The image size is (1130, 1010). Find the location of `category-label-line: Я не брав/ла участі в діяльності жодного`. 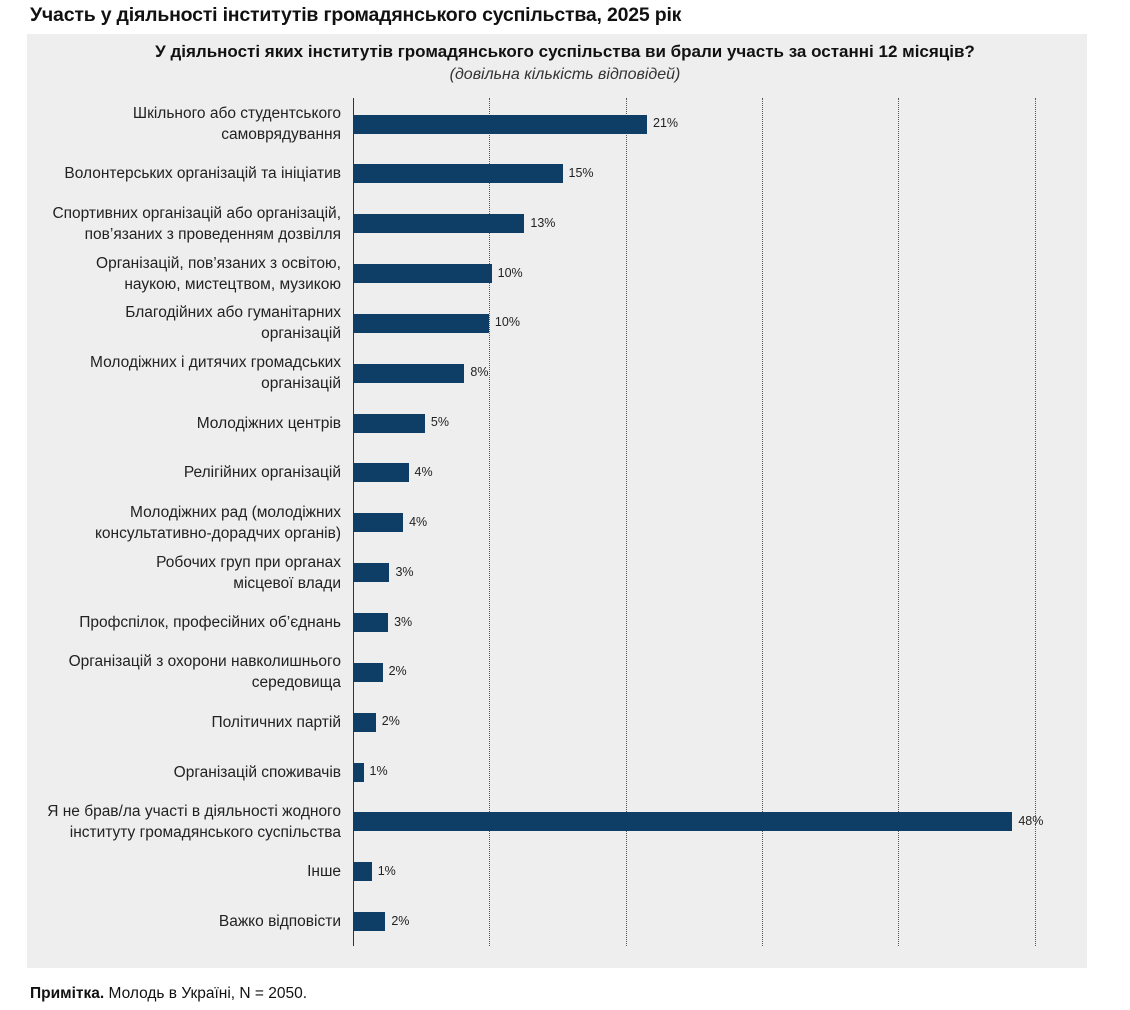

category-label-line: Я не брав/ла участі в діяльності жодного is located at coordinates (194, 811).